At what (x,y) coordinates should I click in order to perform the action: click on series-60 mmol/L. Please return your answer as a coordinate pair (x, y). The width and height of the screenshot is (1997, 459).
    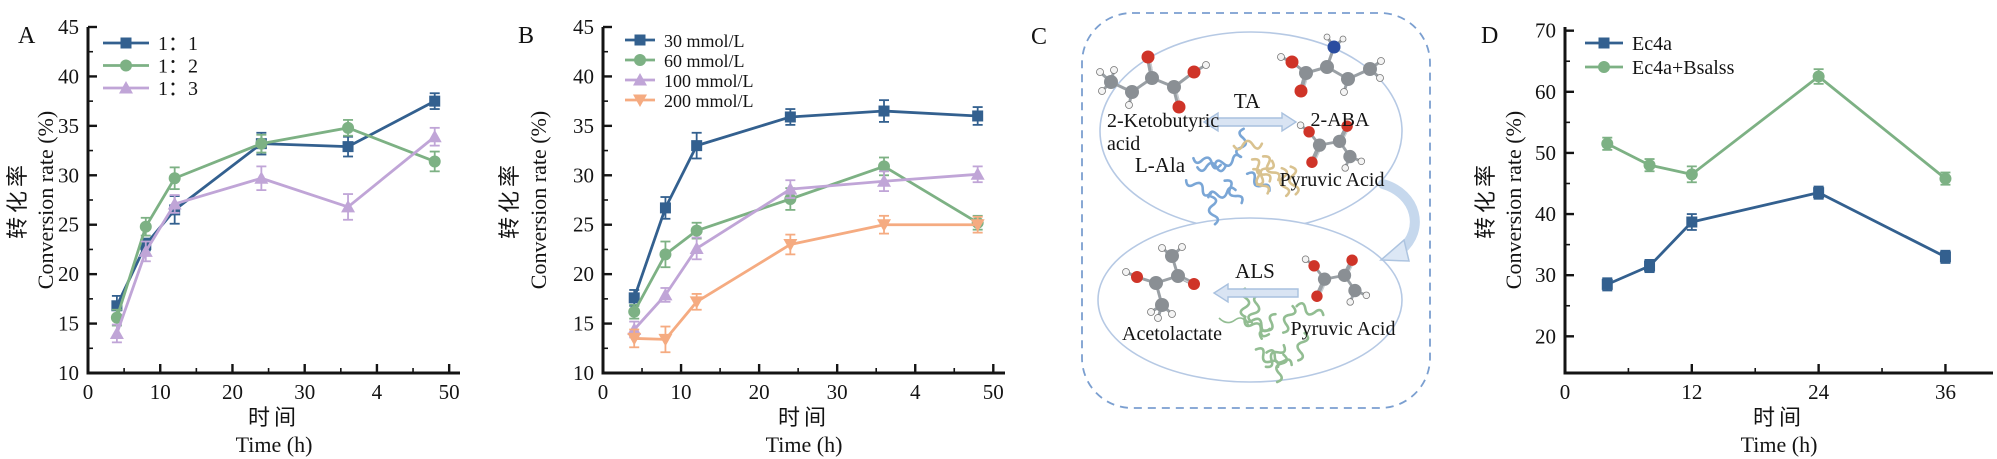
    Looking at the image, I should click on (806, 238).